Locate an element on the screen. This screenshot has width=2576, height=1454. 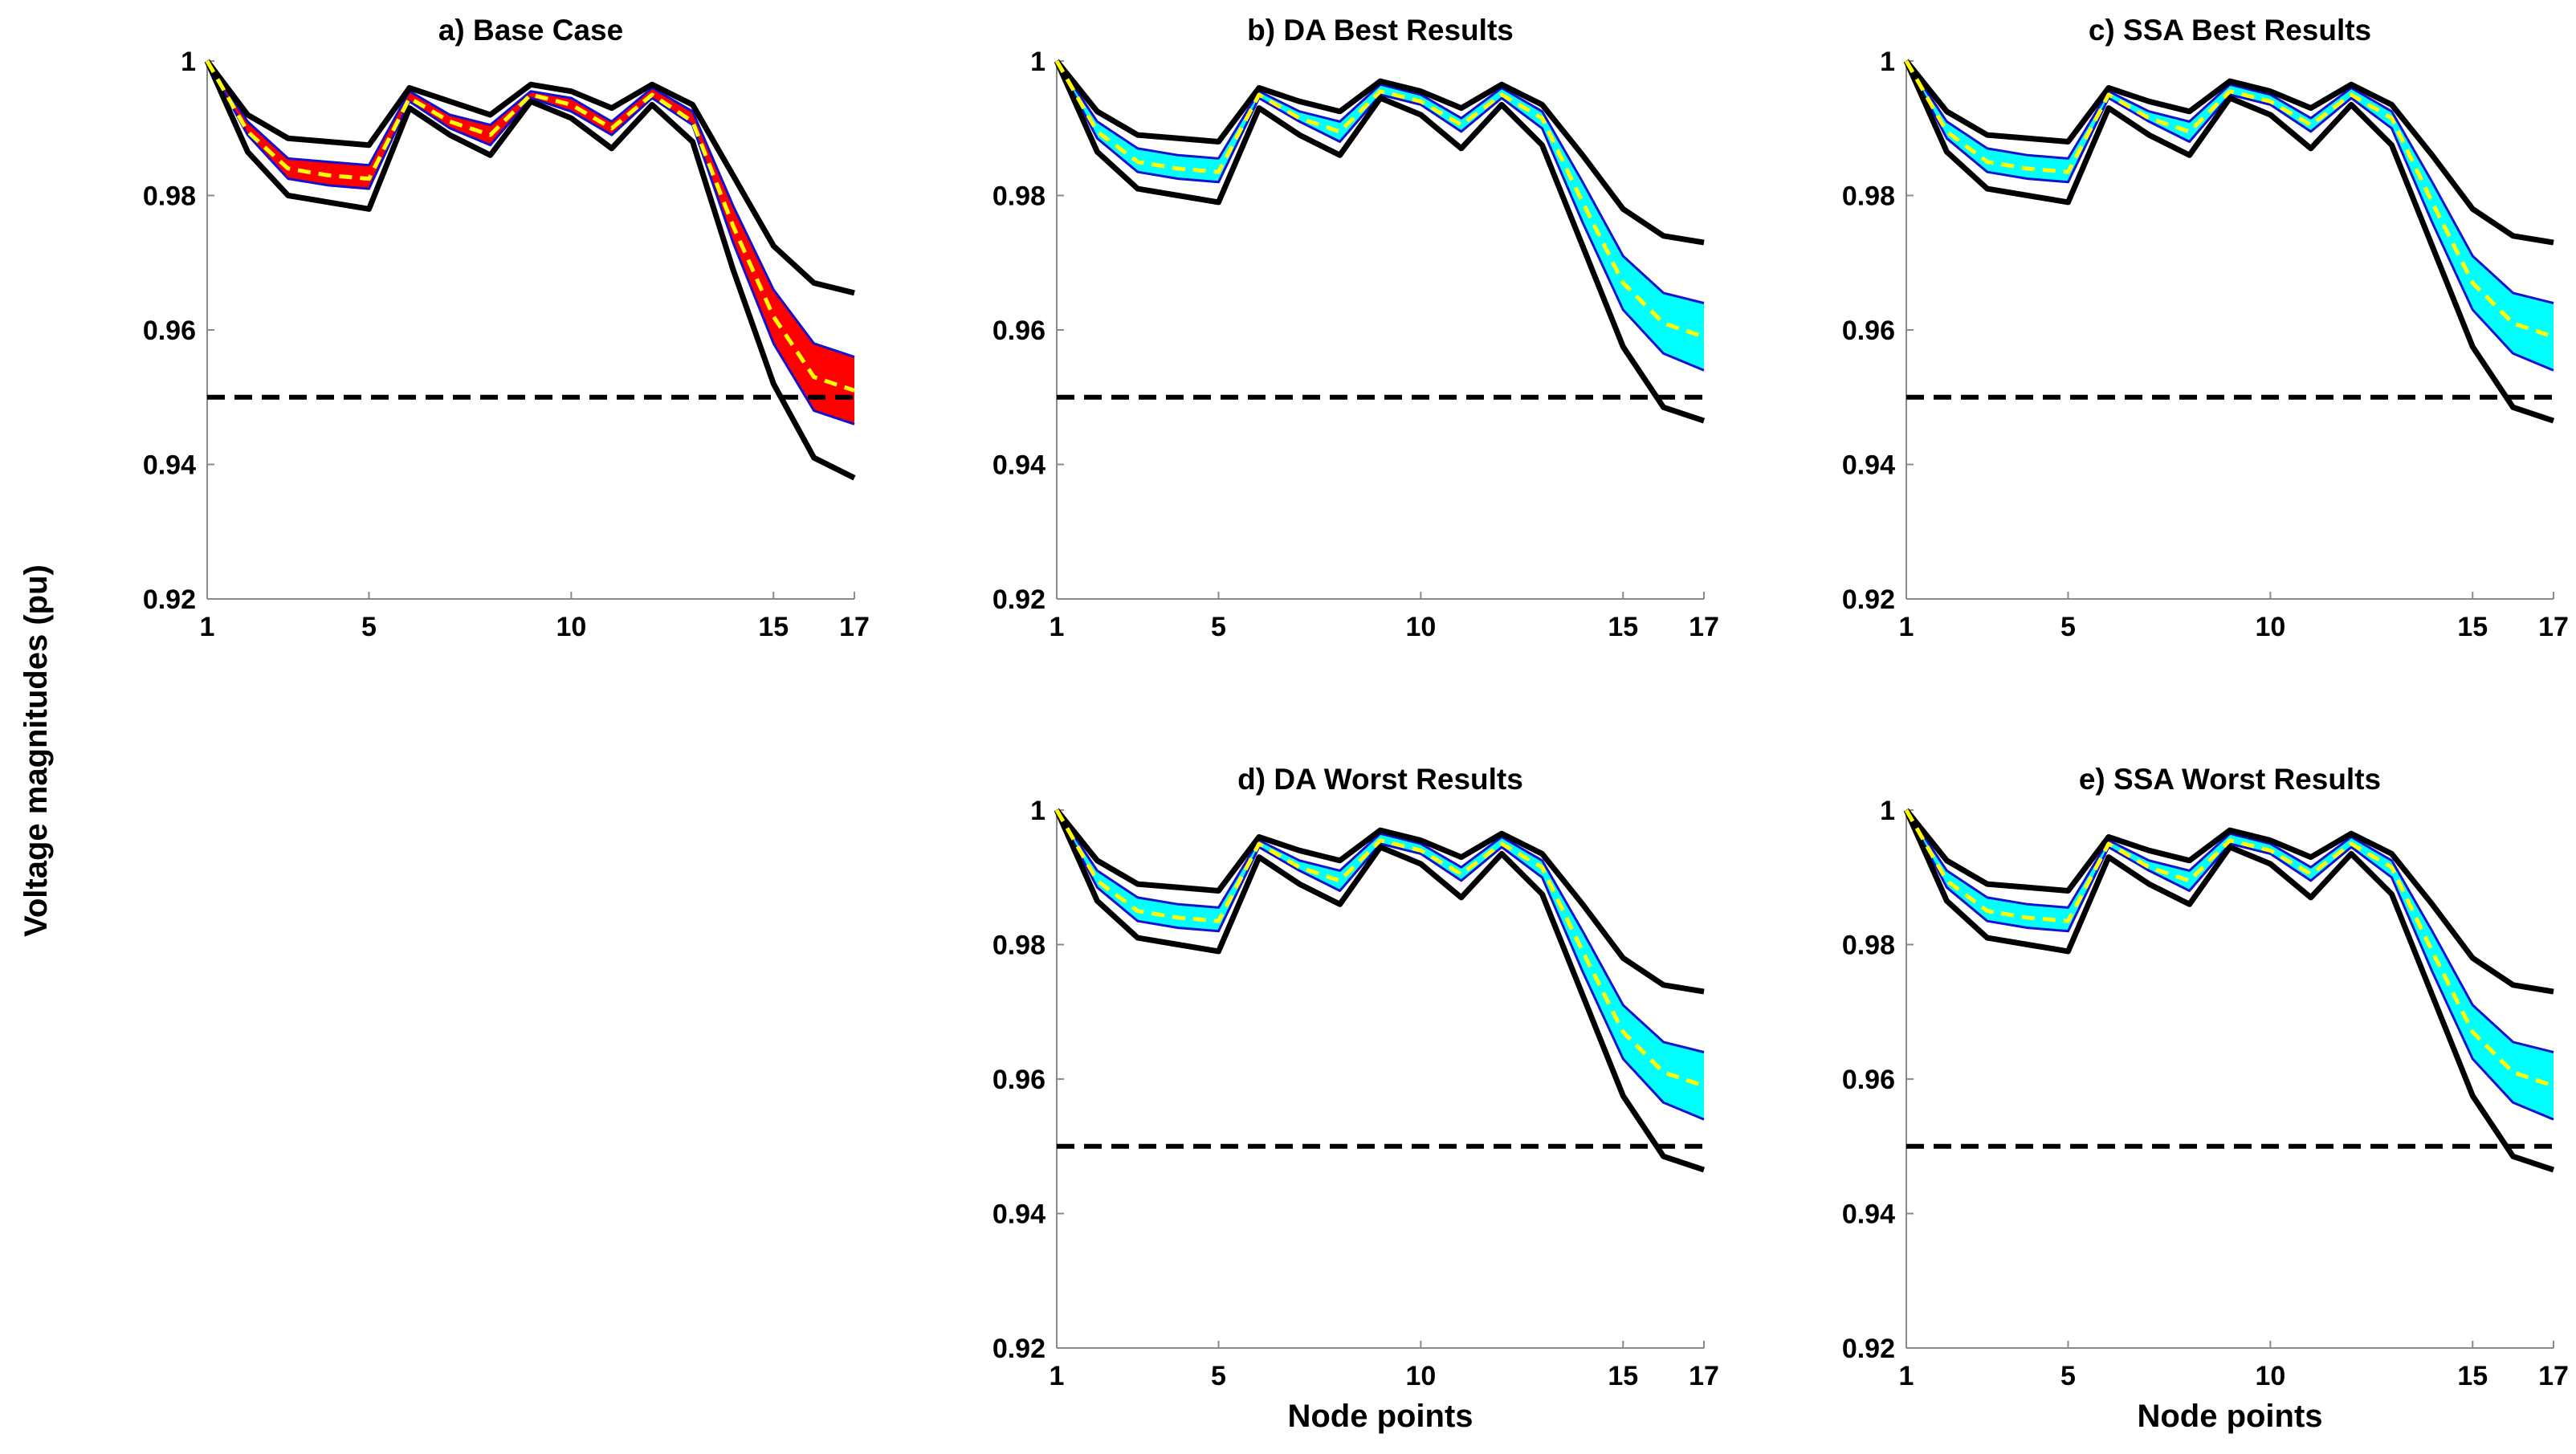
panel-title: c) SSA Best Results is located at coordinates (2230, 30).